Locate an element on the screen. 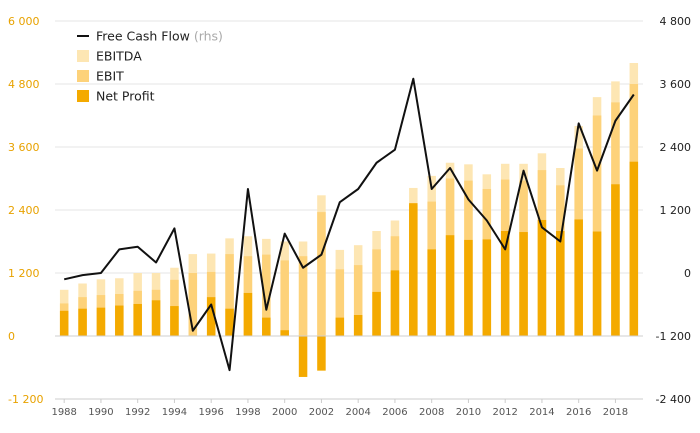 Image resolution: width=700 pixels, height=433 pixels. x-axis-tick-label: 2000 is located at coordinates (284, 412).